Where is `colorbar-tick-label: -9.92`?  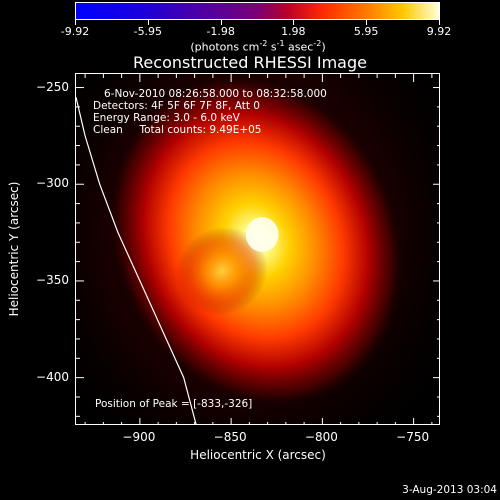 colorbar-tick-label: -9.92 is located at coordinates (75, 31).